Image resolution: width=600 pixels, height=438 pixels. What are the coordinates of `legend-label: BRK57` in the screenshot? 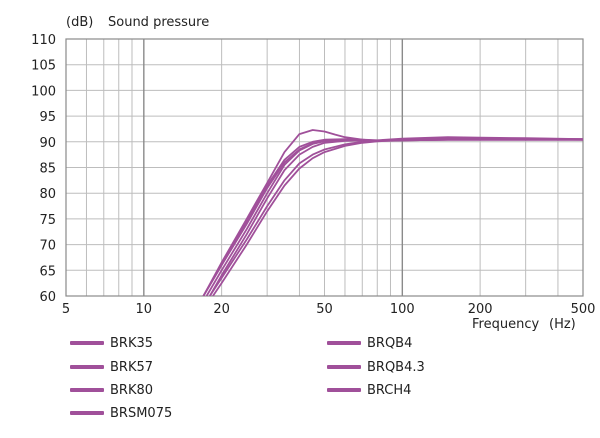 It's located at (132, 367).